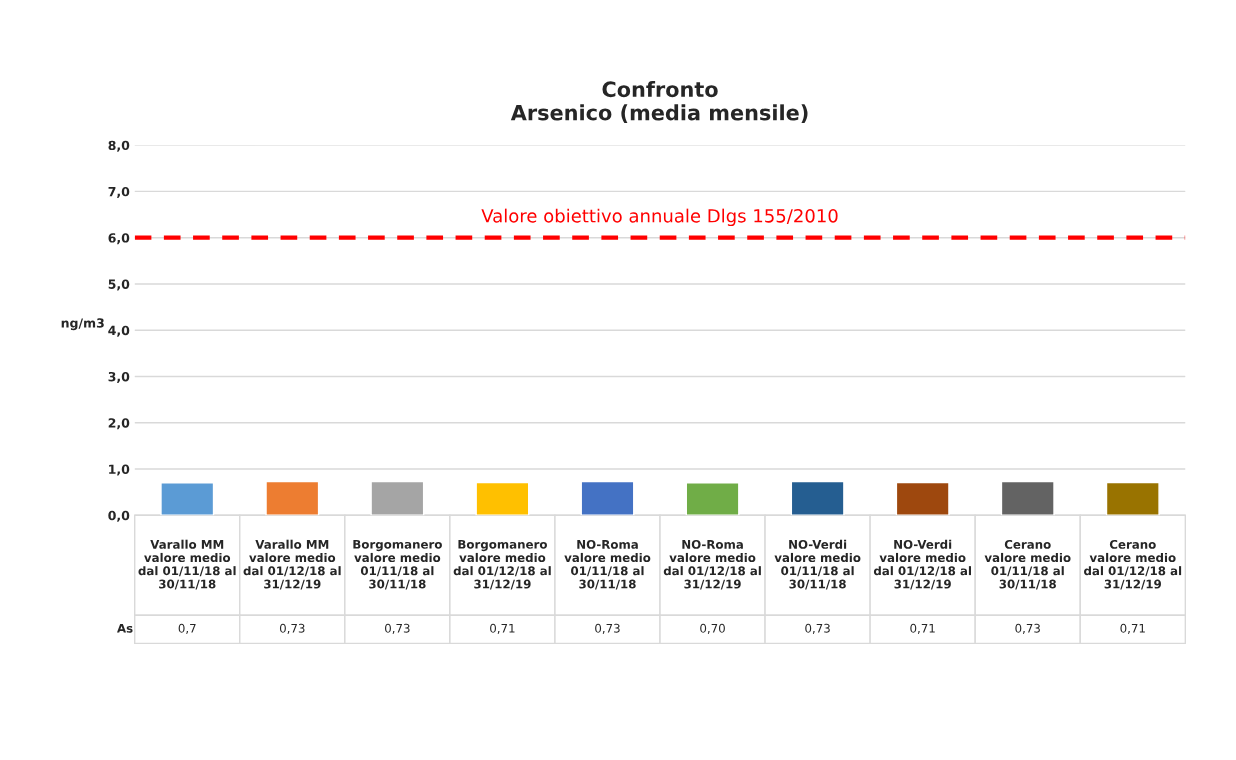 This screenshot has height=760, width=1236. What do you see at coordinates (397, 564) in the screenshot?
I see `x-tick-label: Borgomanero valore medio 01/11/18 al 30/11/18` at bounding box center [397, 564].